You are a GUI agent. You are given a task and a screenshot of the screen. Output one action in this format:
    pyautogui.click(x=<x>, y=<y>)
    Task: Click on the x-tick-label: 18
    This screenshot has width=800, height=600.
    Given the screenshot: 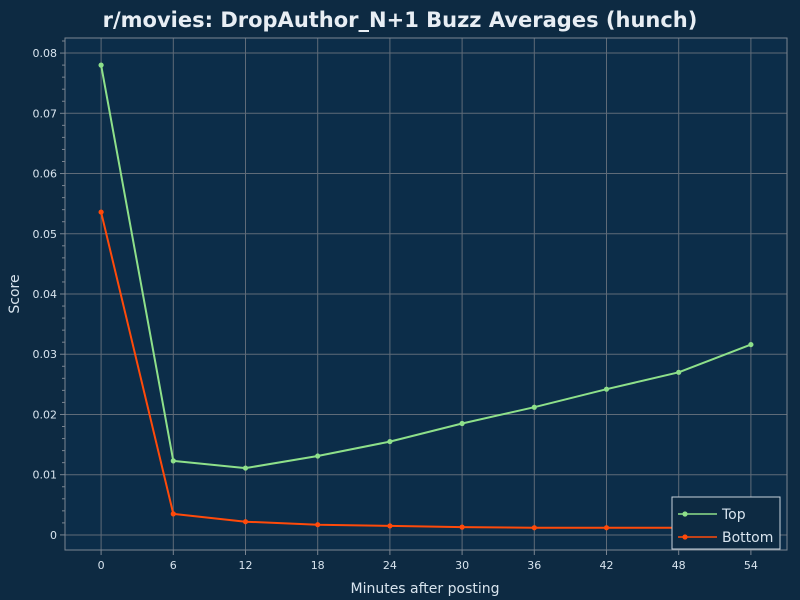 What is the action you would take?
    pyautogui.click(x=318, y=565)
    